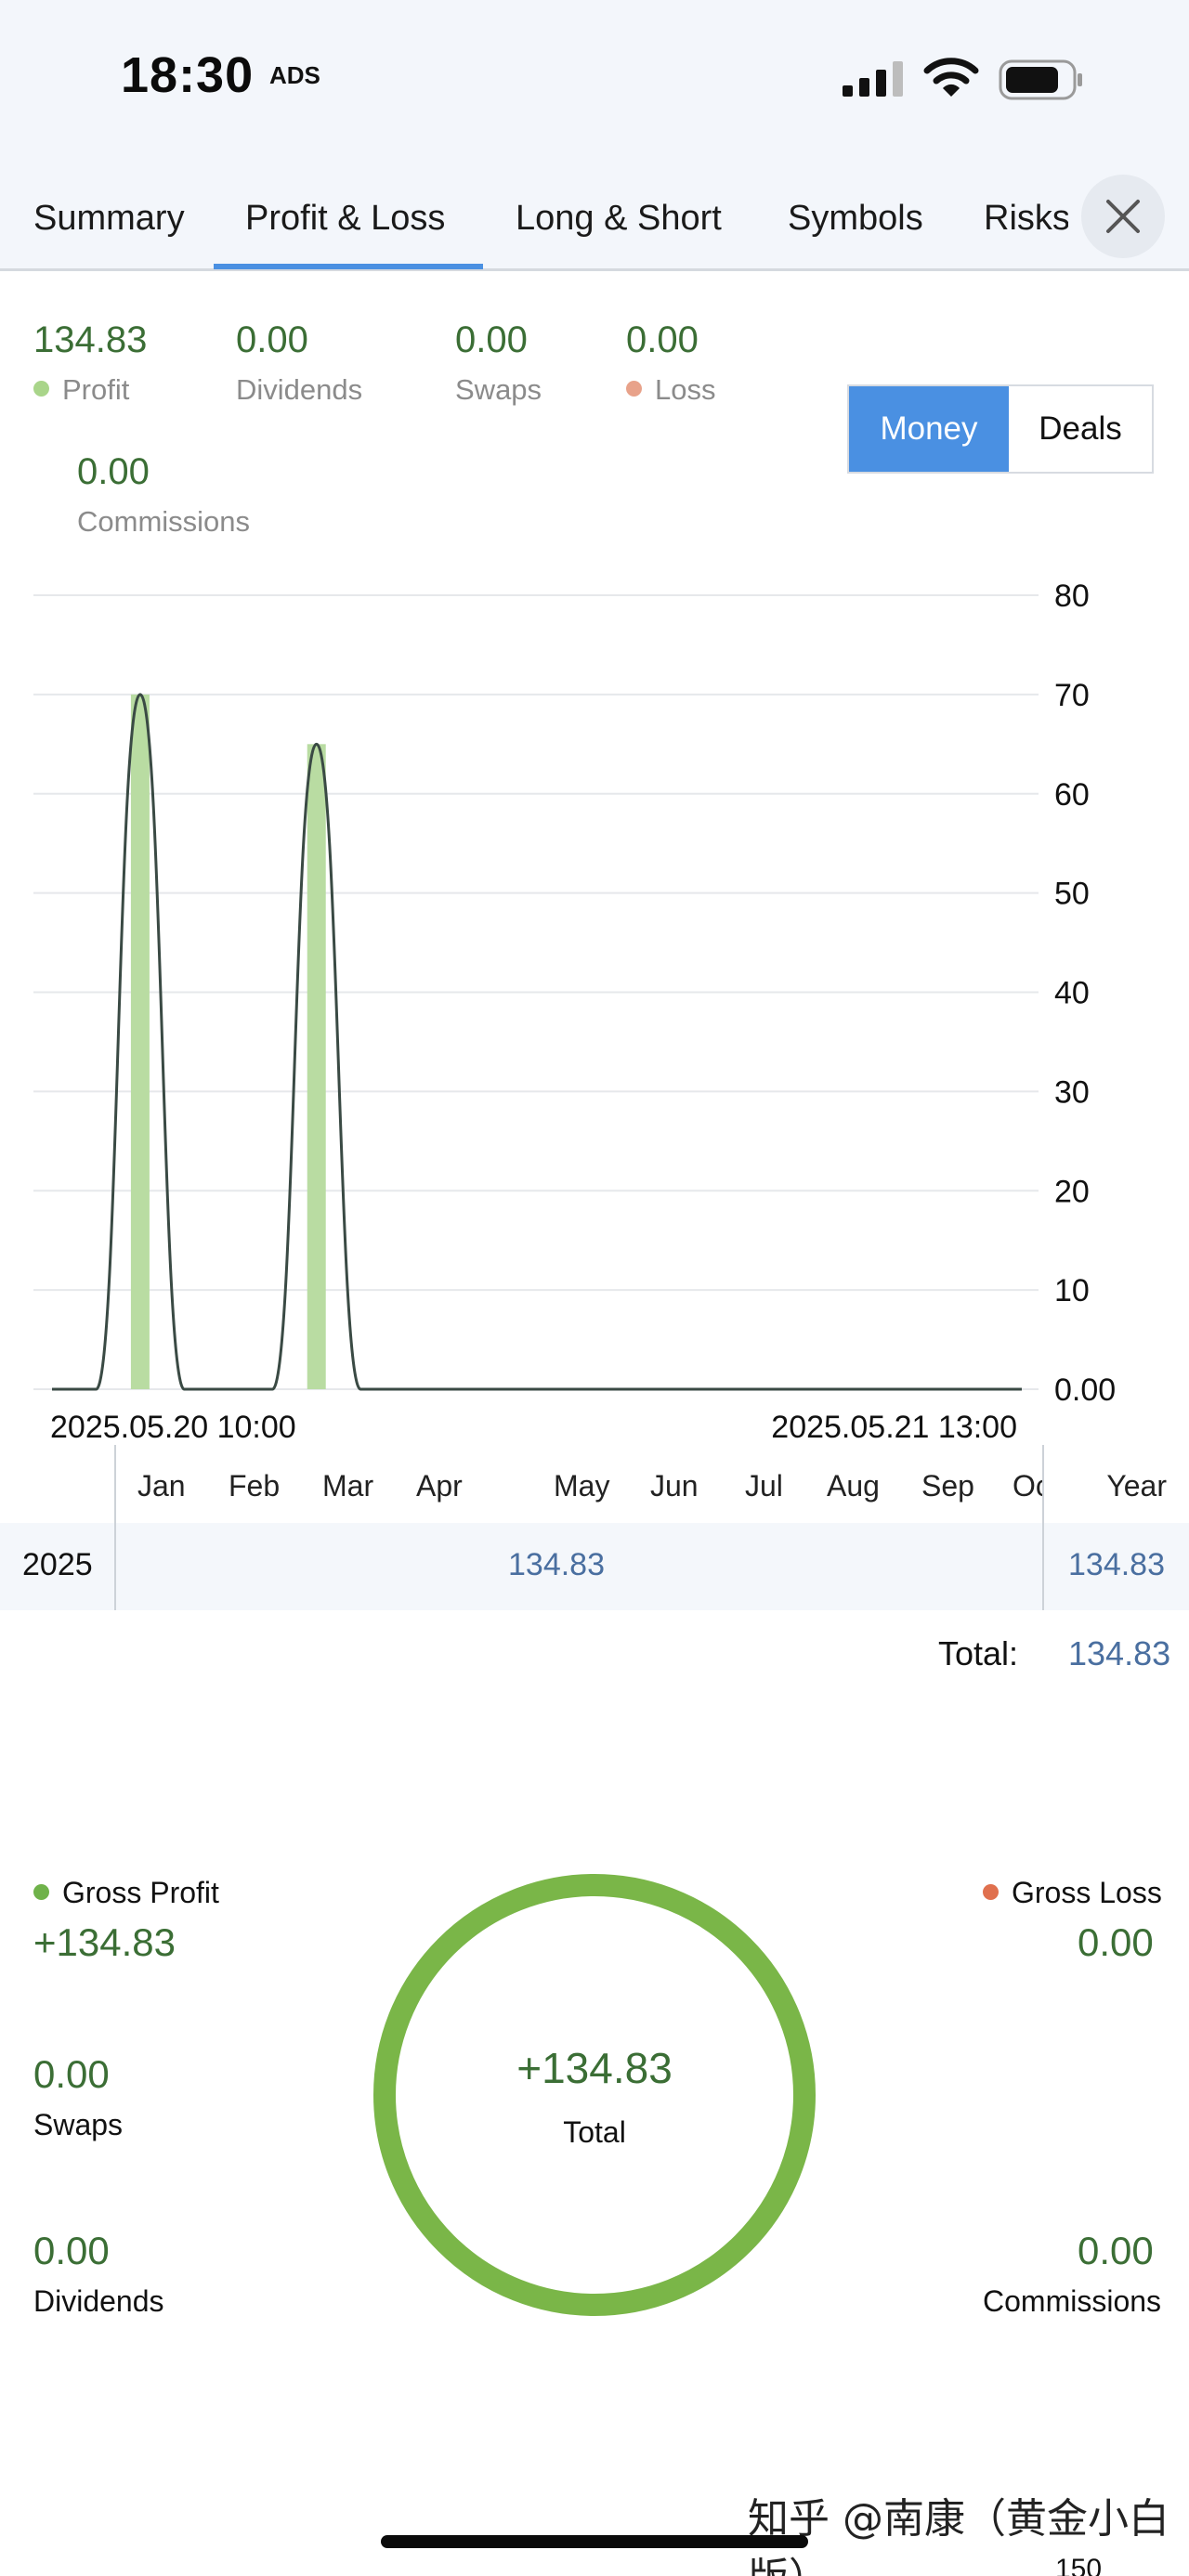 The width and height of the screenshot is (1189, 2576). Describe the element at coordinates (98, 2301) in the screenshot. I see `dividends-gross-label: Dividends` at that location.